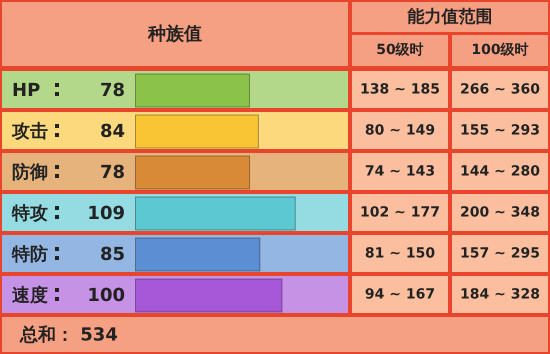 Image resolution: width=550 pixels, height=354 pixels. What do you see at coordinates (26, 90) in the screenshot?
I see `y-tick-label: HP` at bounding box center [26, 90].